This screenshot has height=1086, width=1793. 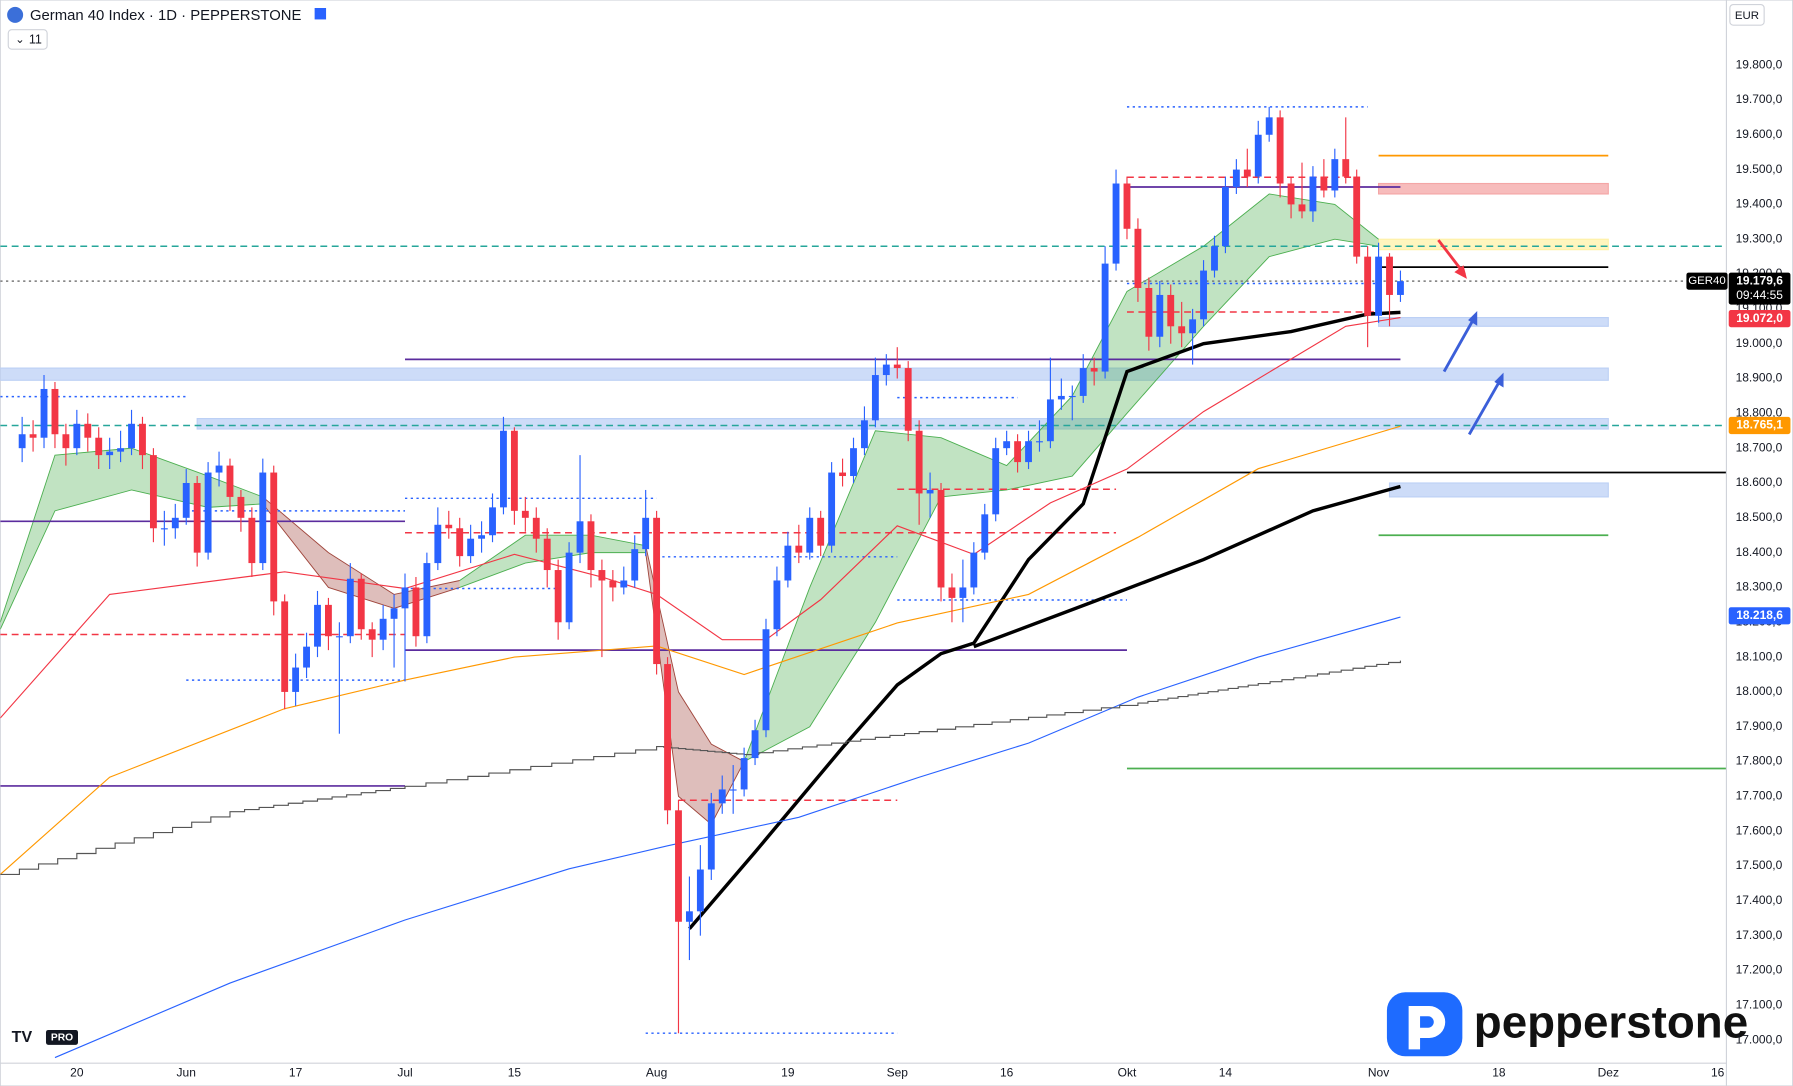 I want to click on y-tick-label: 18.300,0, so click(x=1759, y=587).